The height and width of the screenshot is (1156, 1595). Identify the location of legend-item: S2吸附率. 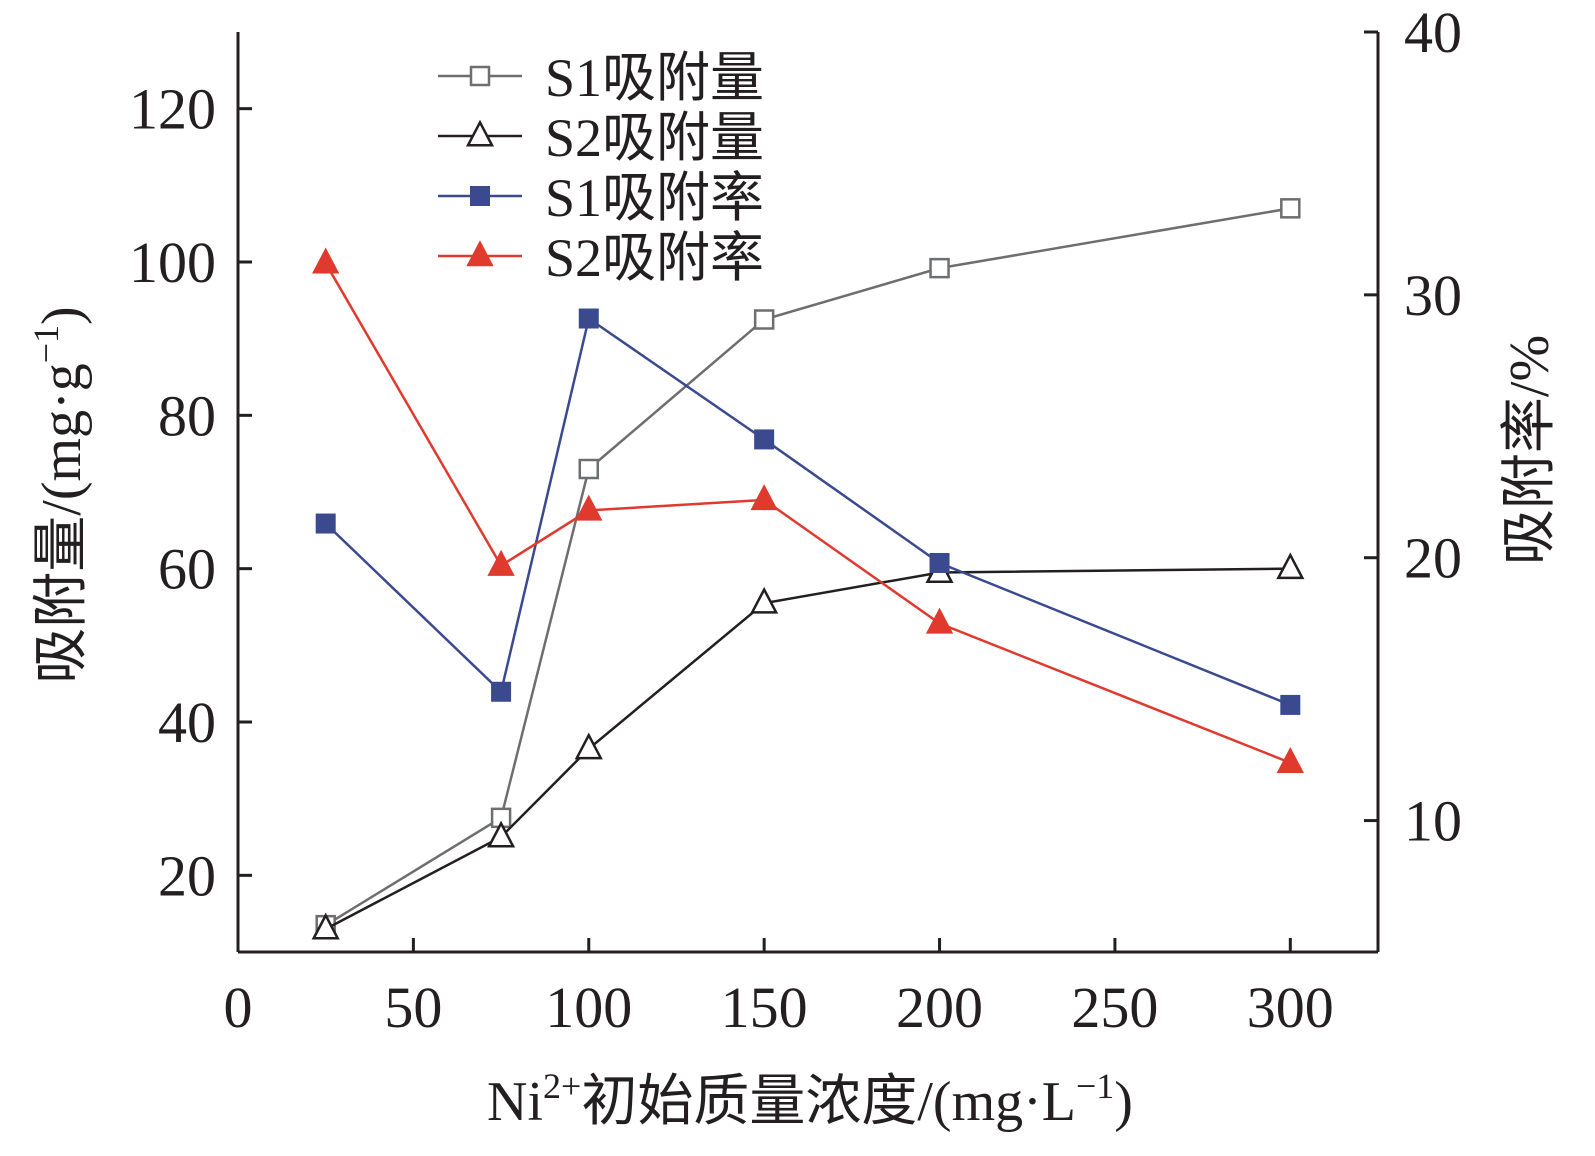
(601, 258).